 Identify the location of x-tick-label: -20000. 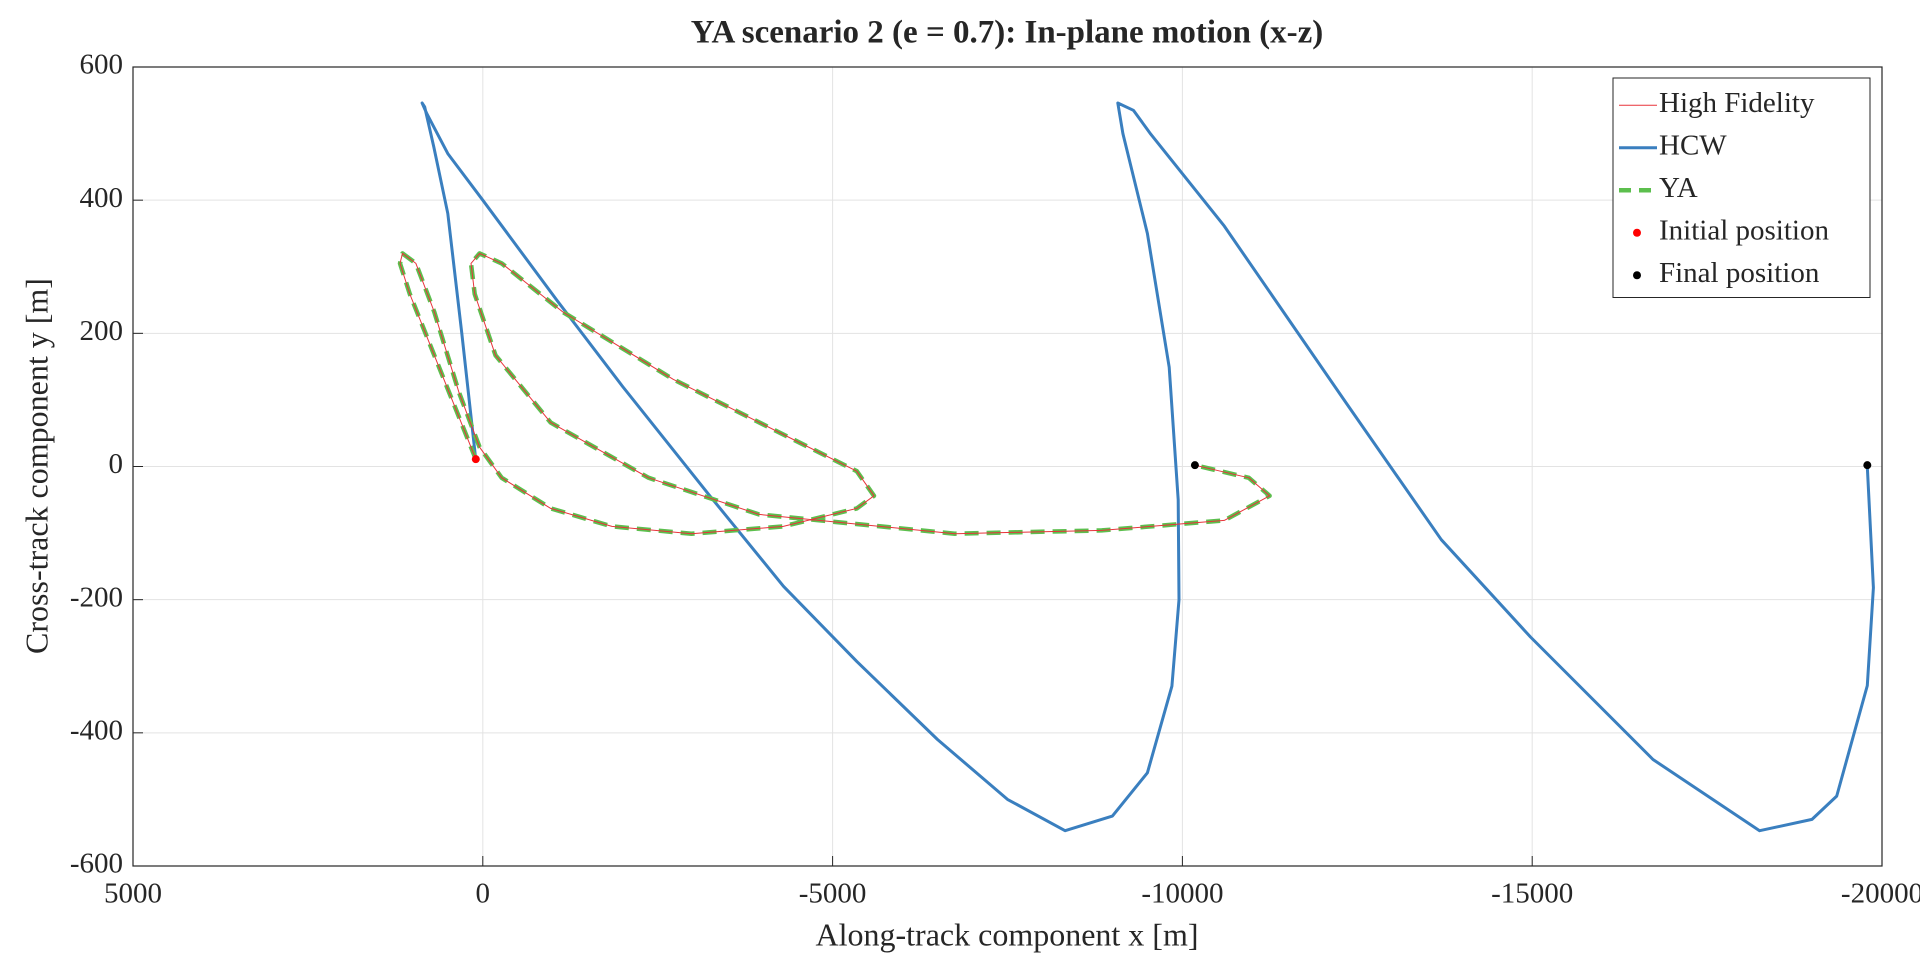
(1880, 894).